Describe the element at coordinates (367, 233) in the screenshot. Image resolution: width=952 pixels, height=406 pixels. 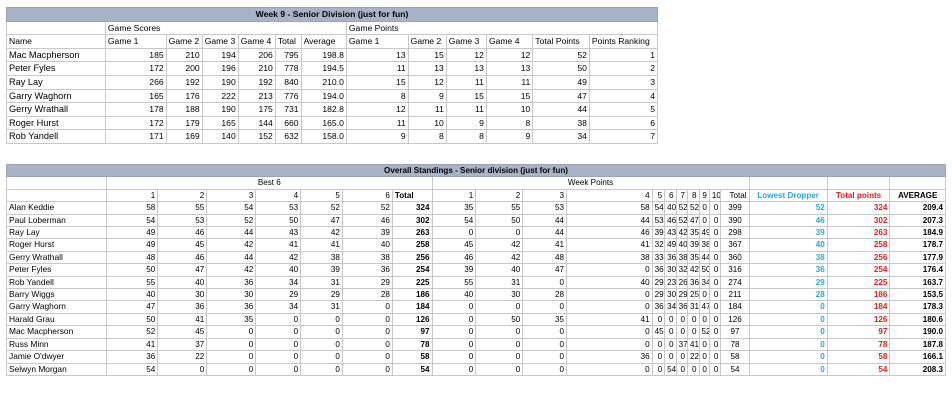
I see `cell-value: 39` at that location.